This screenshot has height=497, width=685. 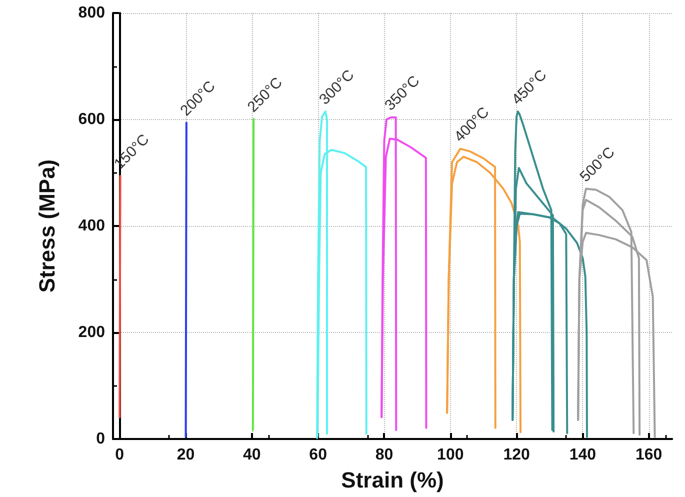 What do you see at coordinates (92, 119) in the screenshot?
I see `y-tick-label: 600` at bounding box center [92, 119].